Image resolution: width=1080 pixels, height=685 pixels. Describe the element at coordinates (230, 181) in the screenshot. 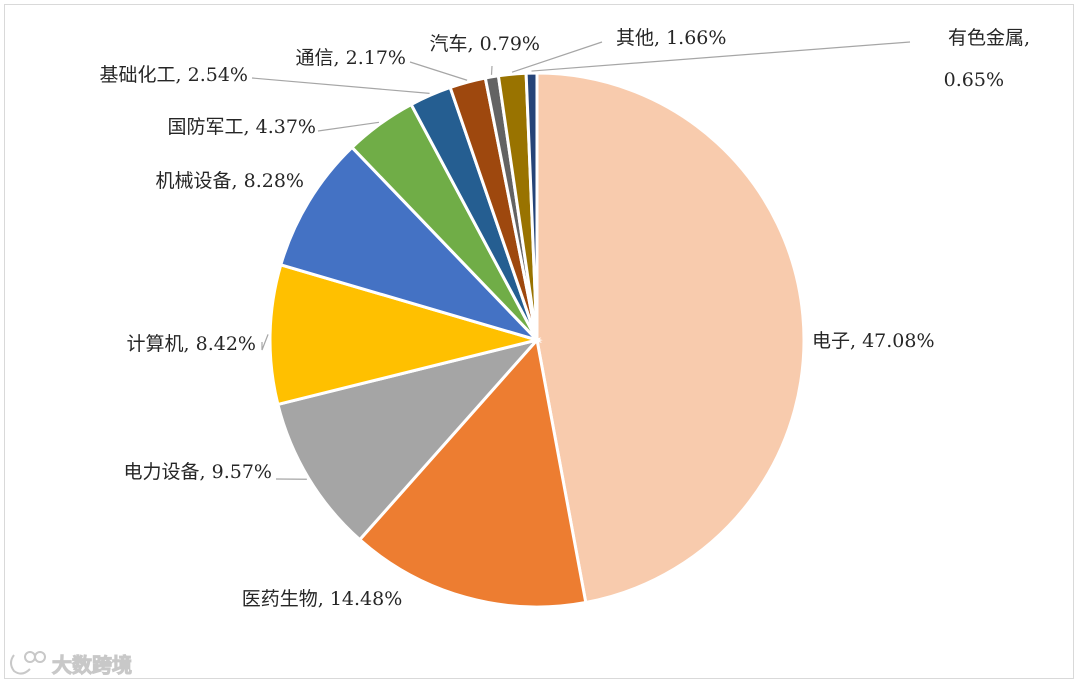

I see `data-label-5: 机械设备, 8.28%` at that location.